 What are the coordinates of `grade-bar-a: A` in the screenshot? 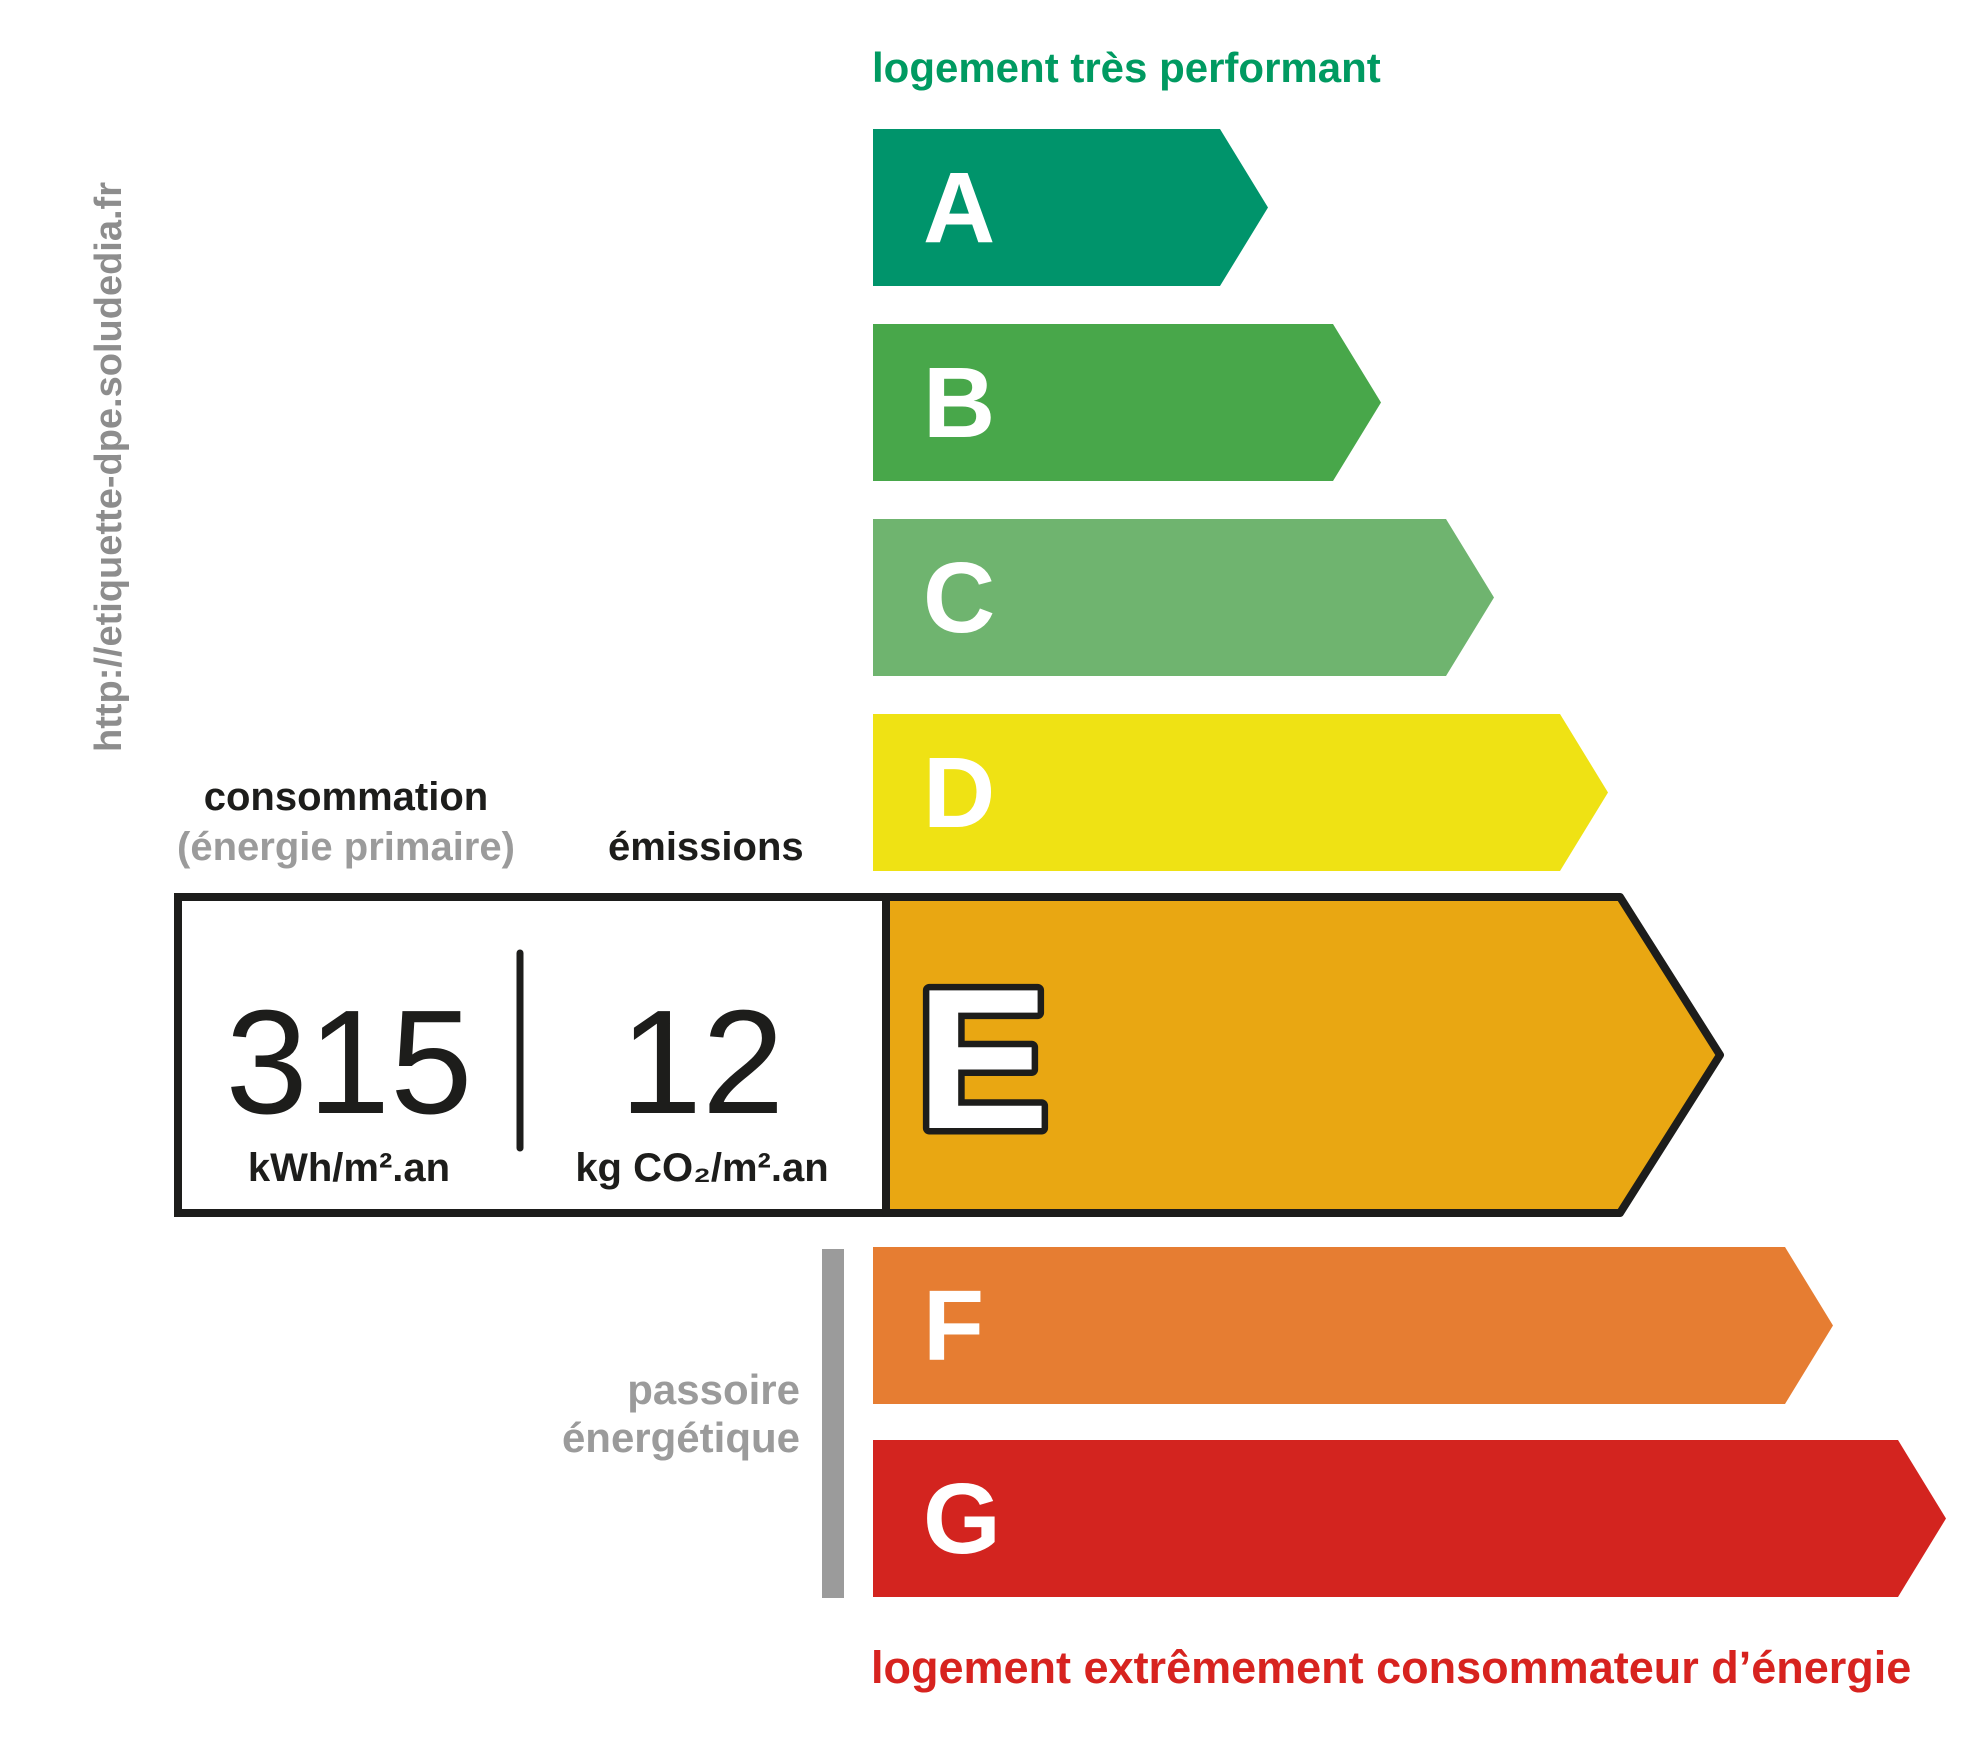 It's located at (1070, 207).